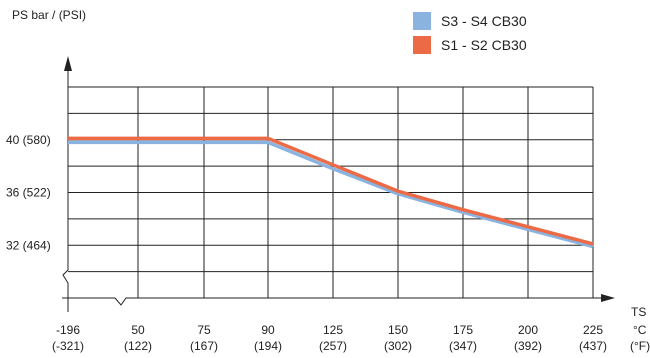 Image resolution: width=650 pixels, height=358 pixels. I want to click on y-tick-label: 40 (580), so click(28, 140).